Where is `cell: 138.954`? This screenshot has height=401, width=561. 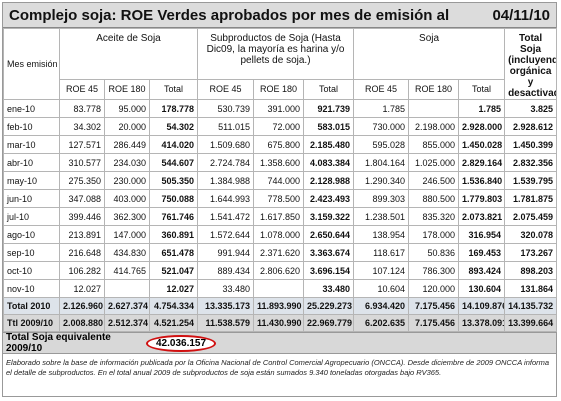 cell: 138.954 is located at coordinates (381, 234).